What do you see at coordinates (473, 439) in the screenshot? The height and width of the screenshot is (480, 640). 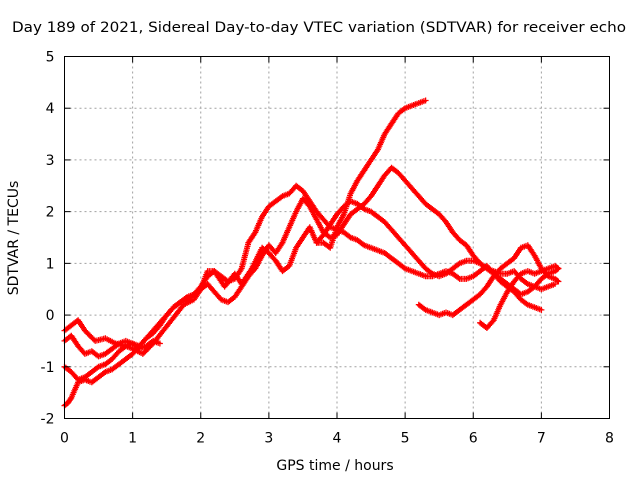 I see `x-tick-label: 6` at bounding box center [473, 439].